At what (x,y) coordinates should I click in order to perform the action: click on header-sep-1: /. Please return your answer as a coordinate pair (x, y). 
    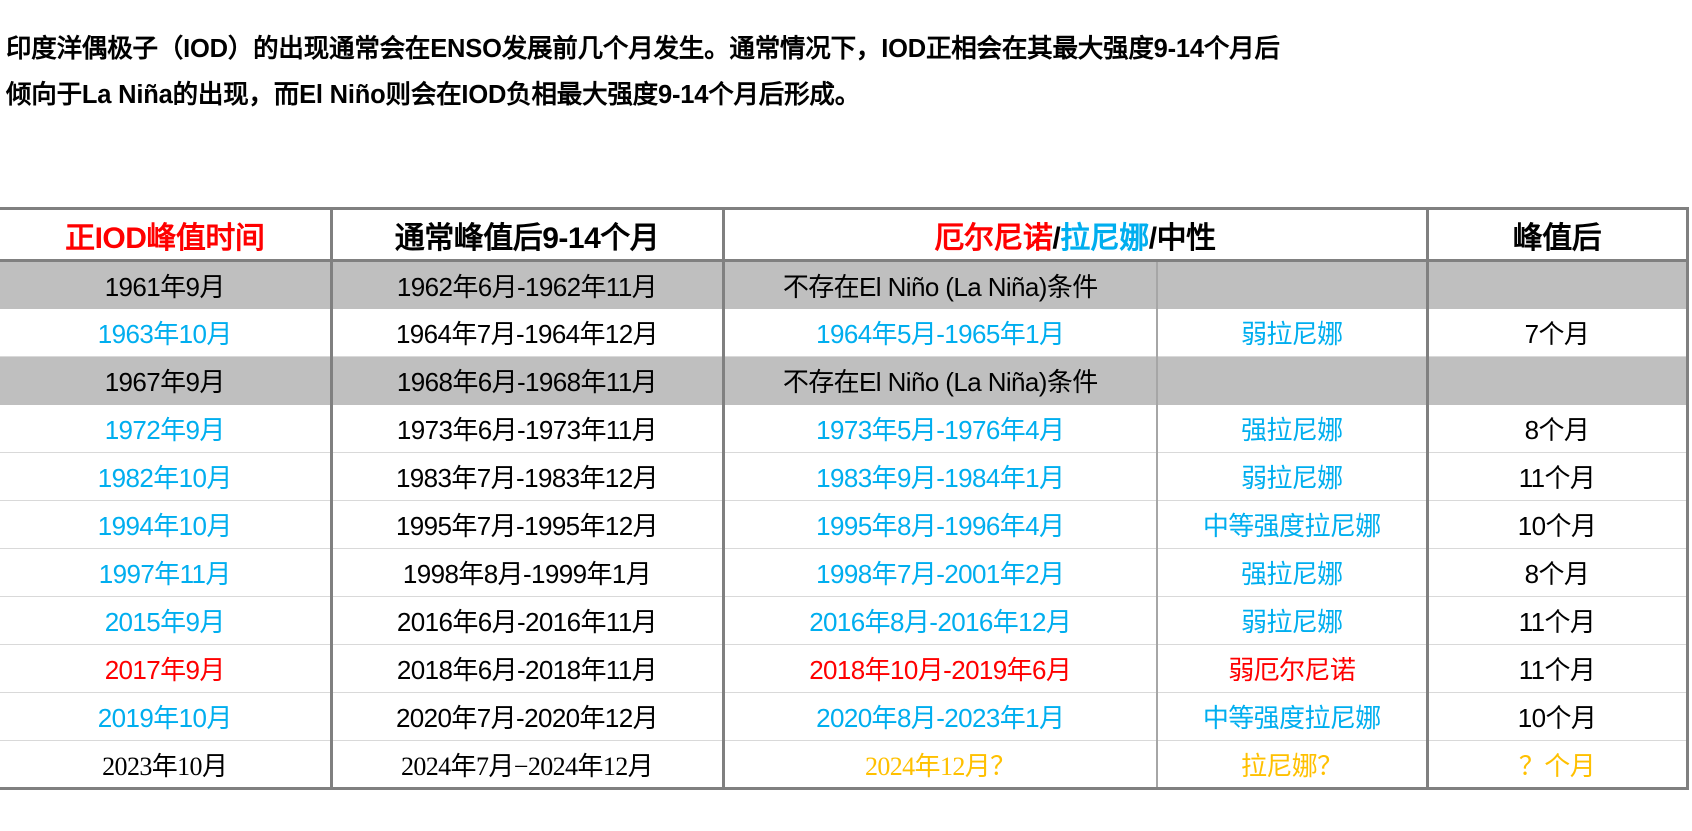
    Looking at the image, I should click on (1056, 238).